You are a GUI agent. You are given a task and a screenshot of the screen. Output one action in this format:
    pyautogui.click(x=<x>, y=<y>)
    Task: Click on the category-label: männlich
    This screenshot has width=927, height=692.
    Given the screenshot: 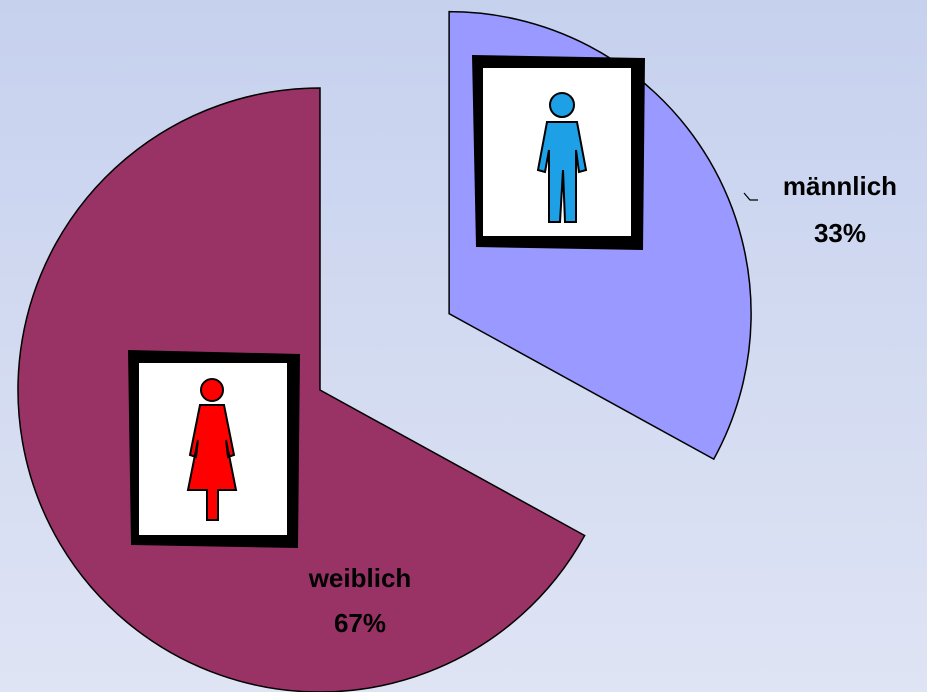 What is the action you would take?
    pyautogui.click(x=840, y=186)
    